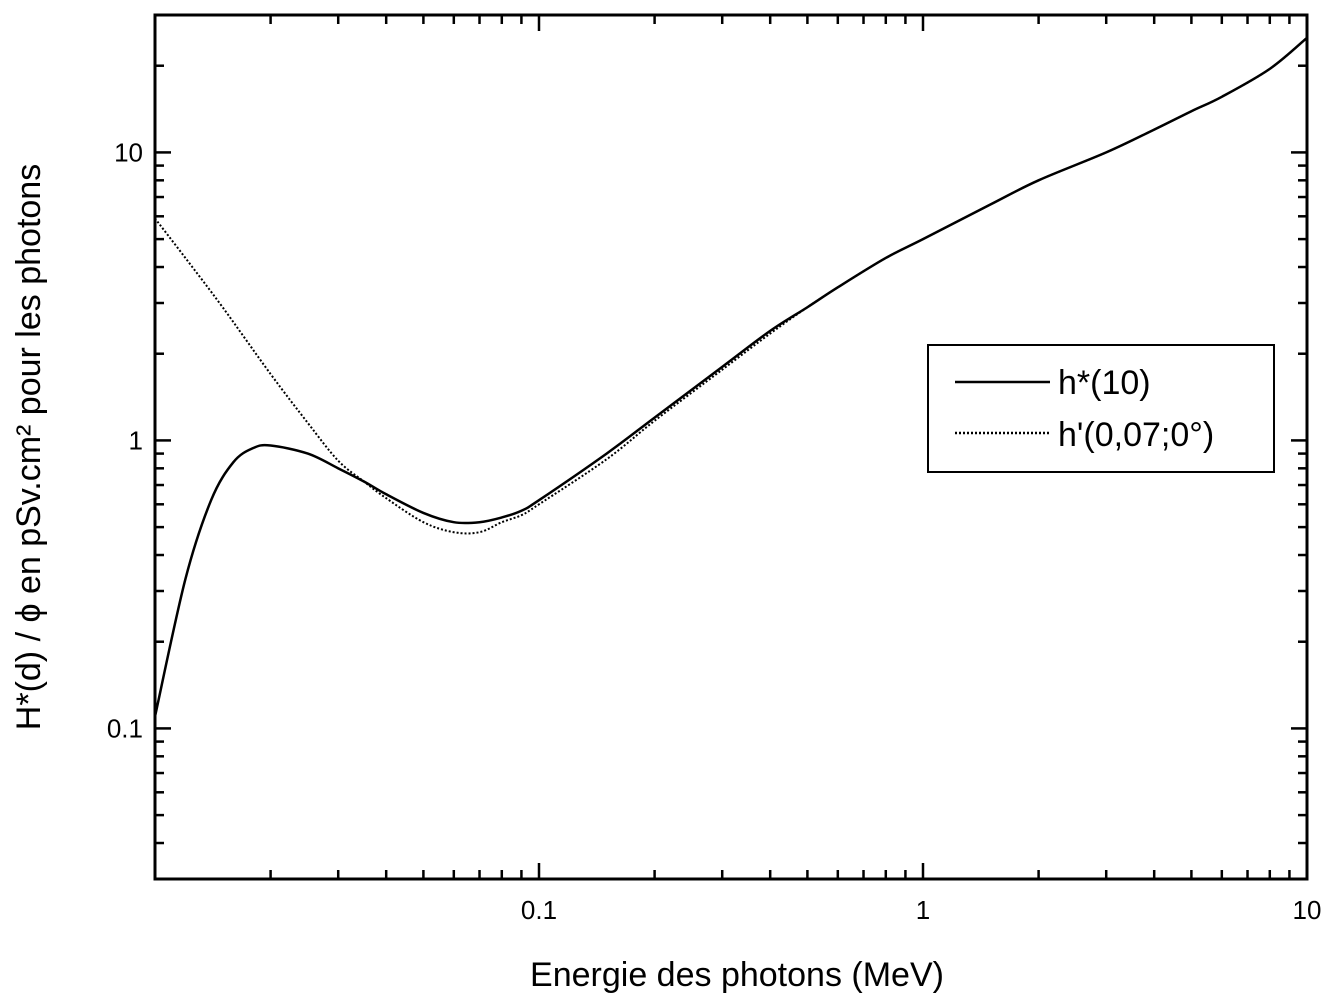 Image resolution: width=1327 pixels, height=999 pixels. What do you see at coordinates (125, 728) in the screenshot?
I see `y-tick-label: 0.1` at bounding box center [125, 728].